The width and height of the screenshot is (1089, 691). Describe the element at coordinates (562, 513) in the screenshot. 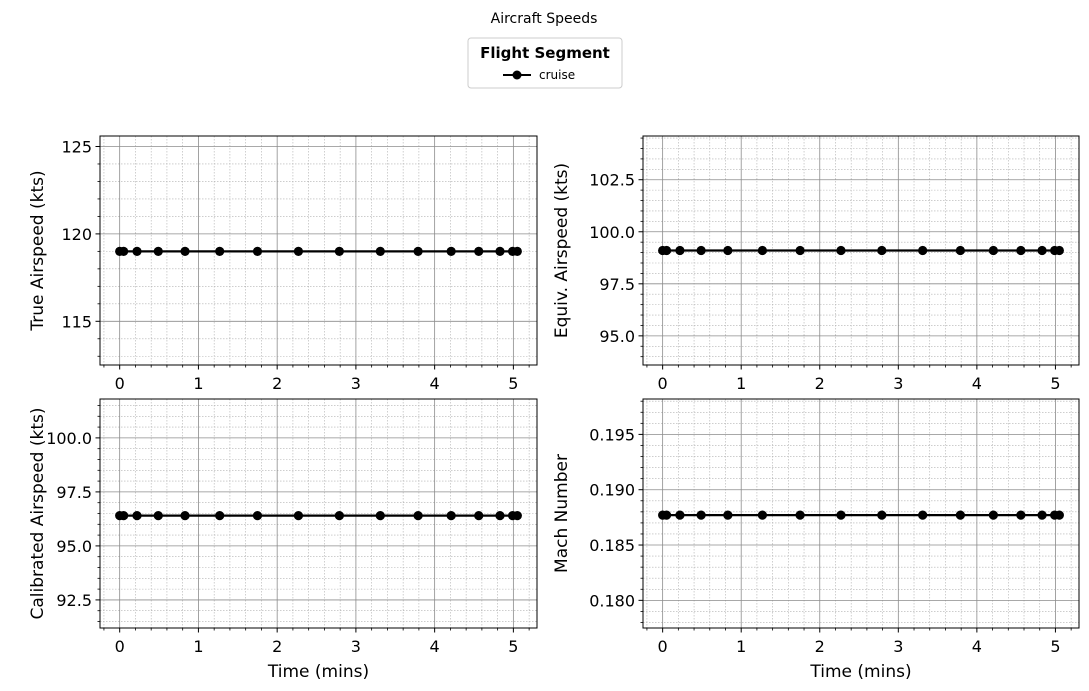

I see `y-axis-label: Mach Number` at that location.